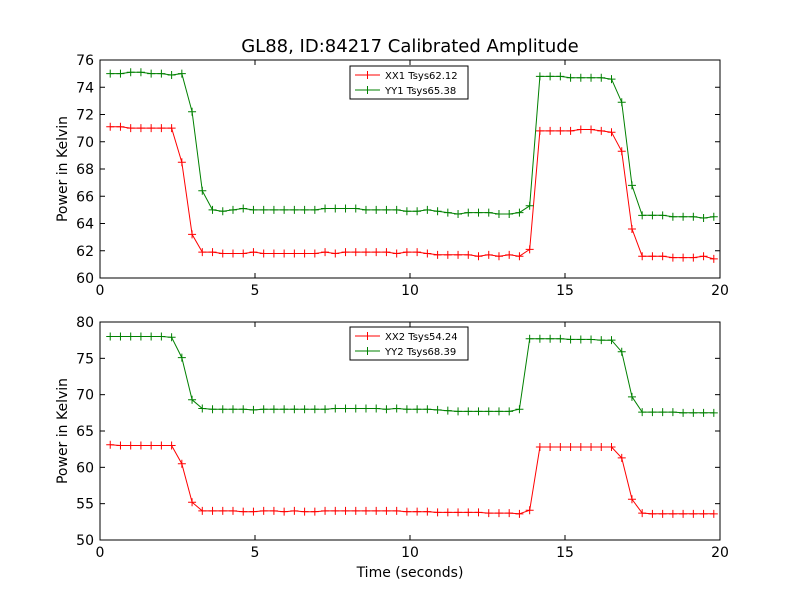  What do you see at coordinates (409, 82) in the screenshot?
I see `legend-box` at bounding box center [409, 82].